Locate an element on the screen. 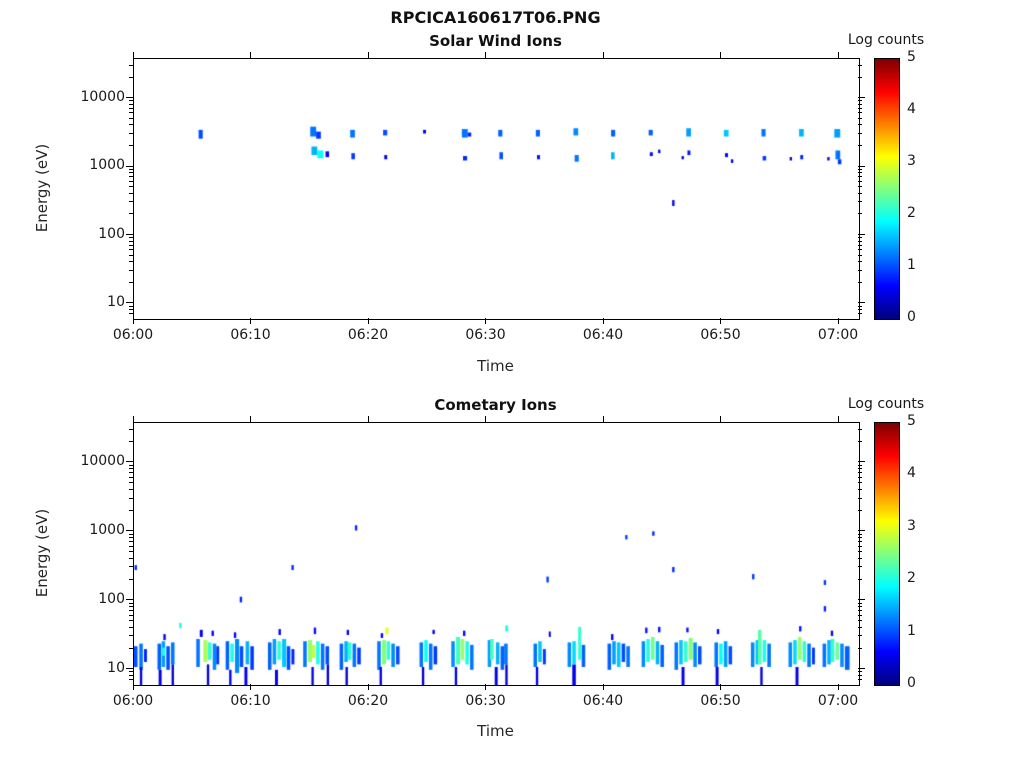  colorbar-tick-label: 0 is located at coordinates (911, 317).